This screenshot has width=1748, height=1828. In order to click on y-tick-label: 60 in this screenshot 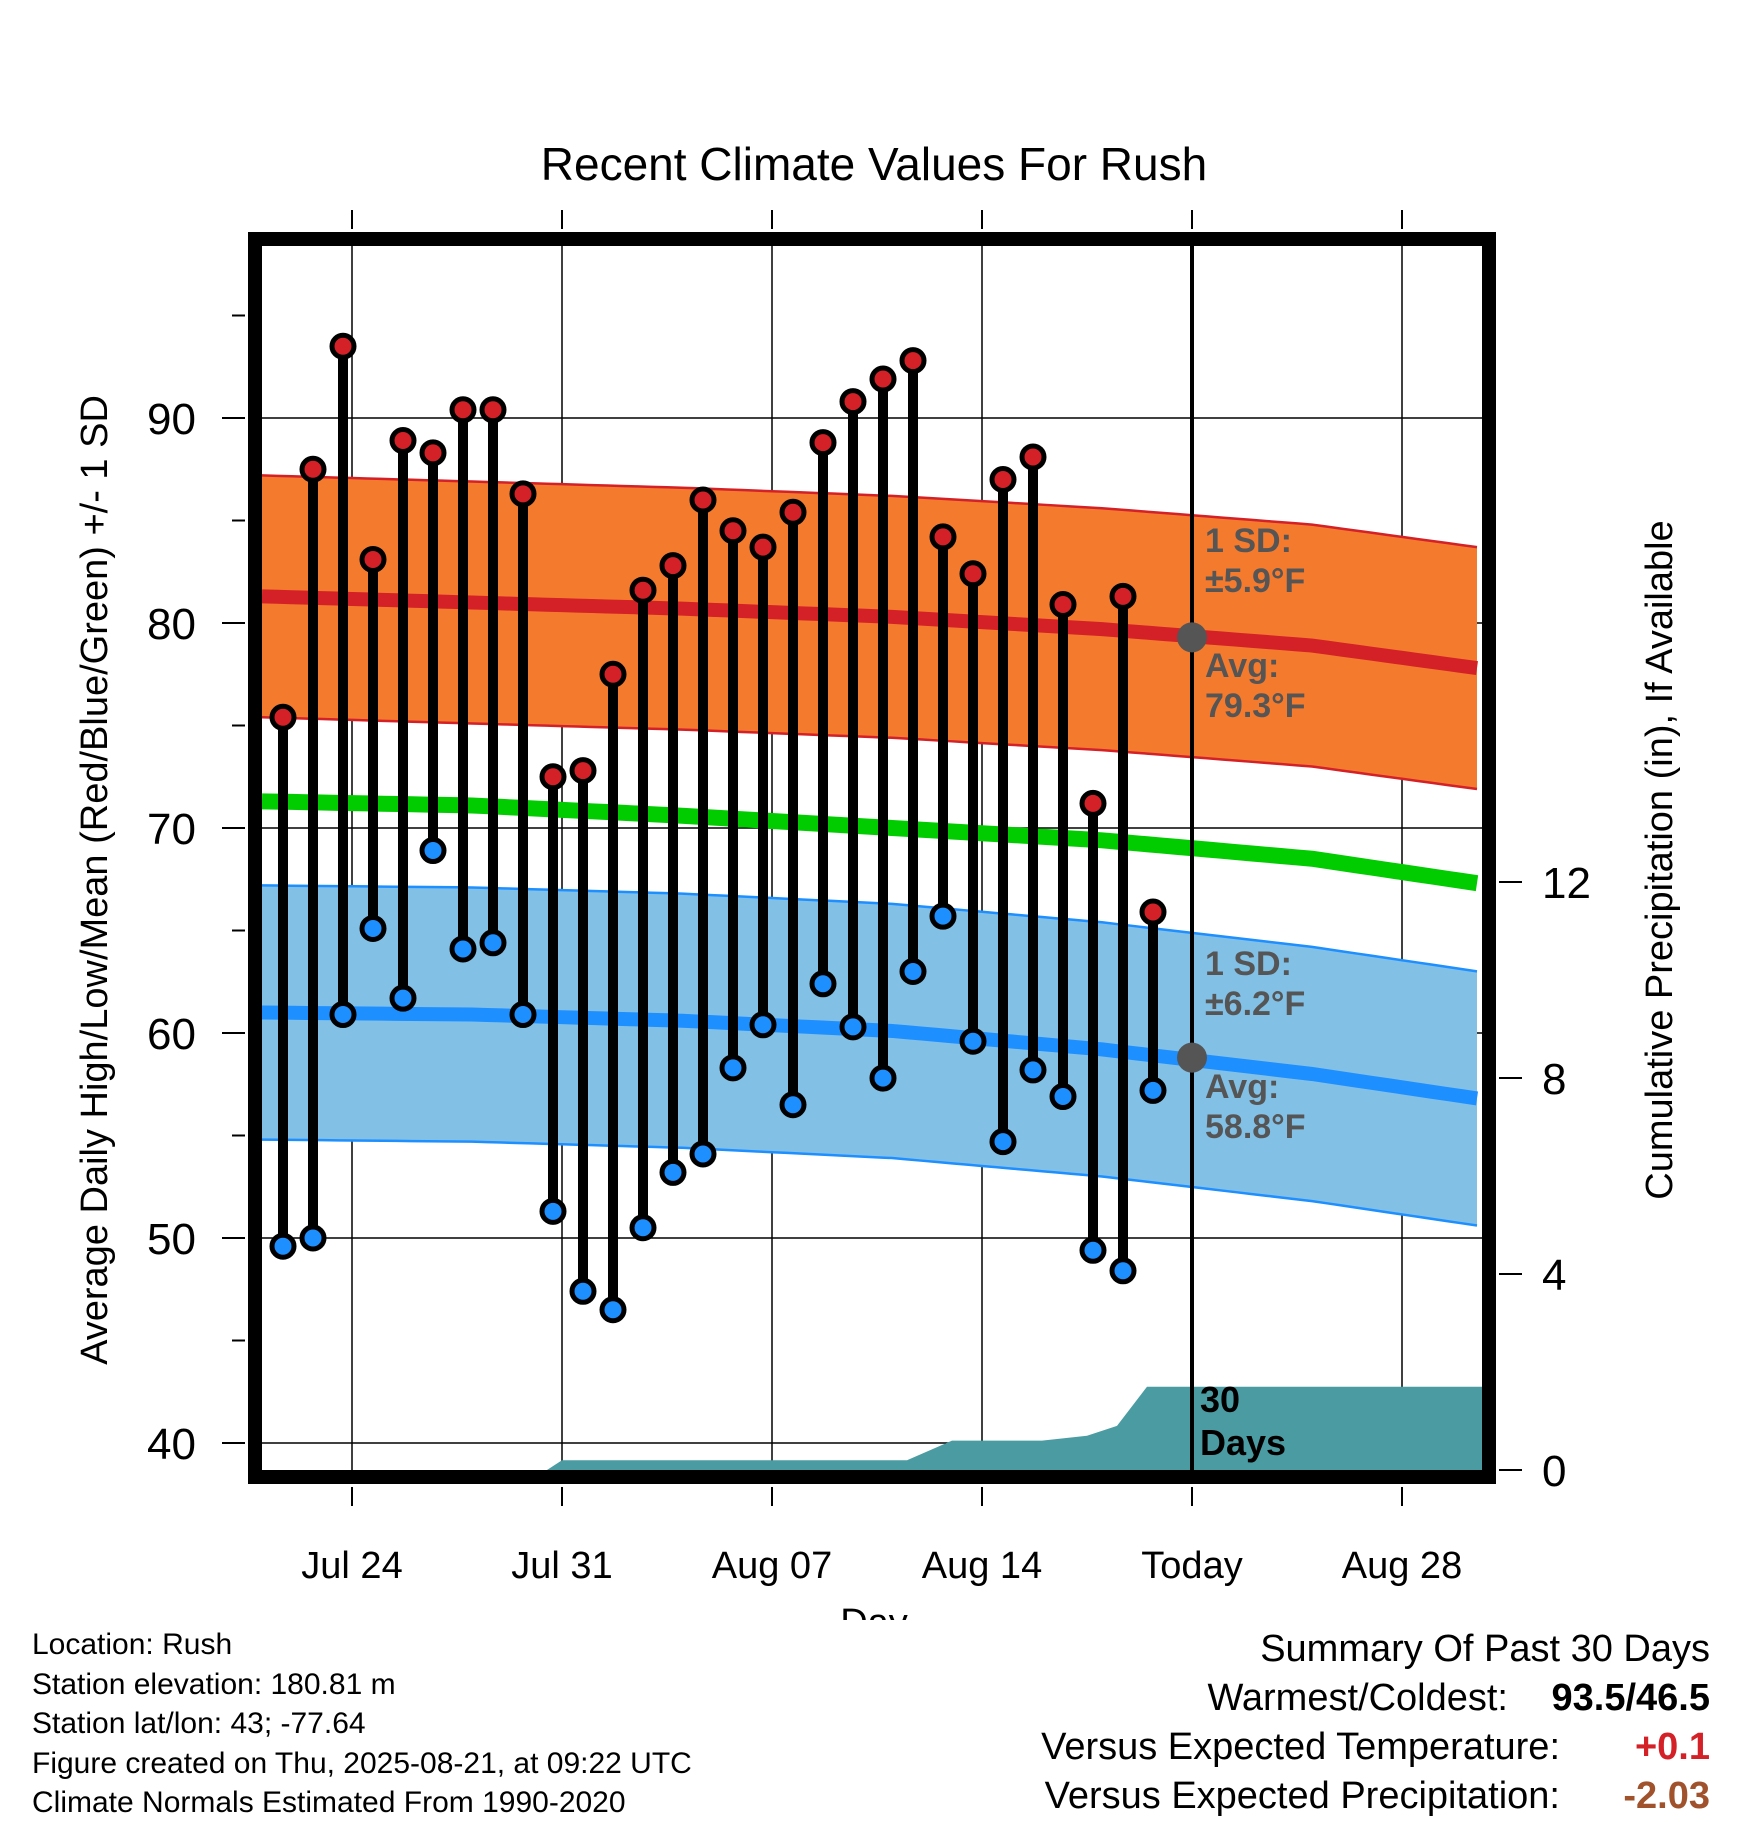, I will do `click(171, 1034)`.